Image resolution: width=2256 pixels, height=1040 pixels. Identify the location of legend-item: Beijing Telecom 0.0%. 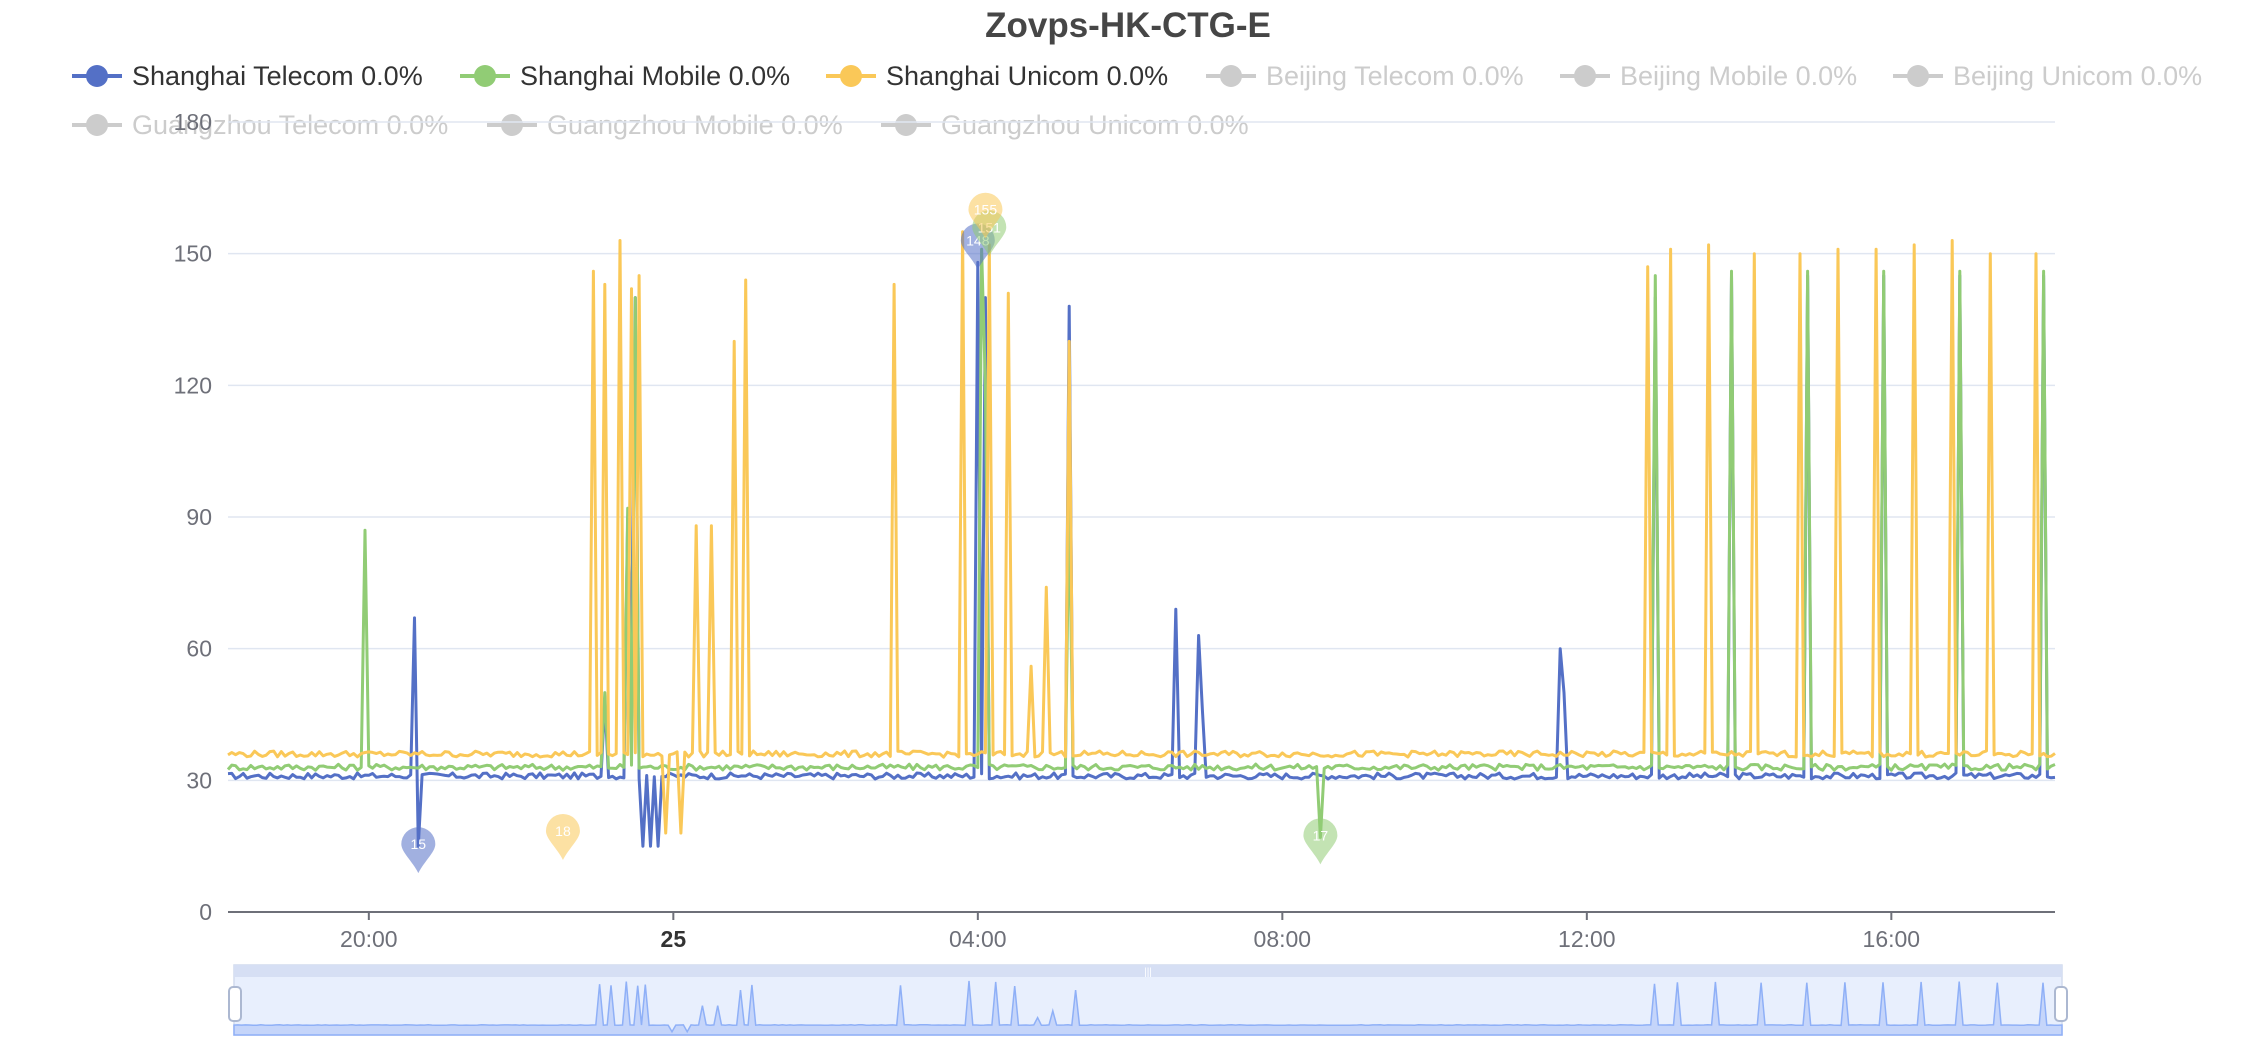
(1365, 76).